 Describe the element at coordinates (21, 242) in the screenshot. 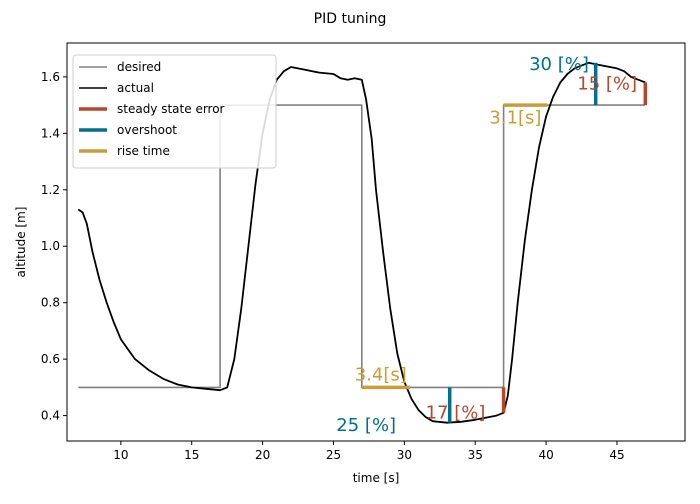

I see `y-axis-label: altitude [m]` at that location.